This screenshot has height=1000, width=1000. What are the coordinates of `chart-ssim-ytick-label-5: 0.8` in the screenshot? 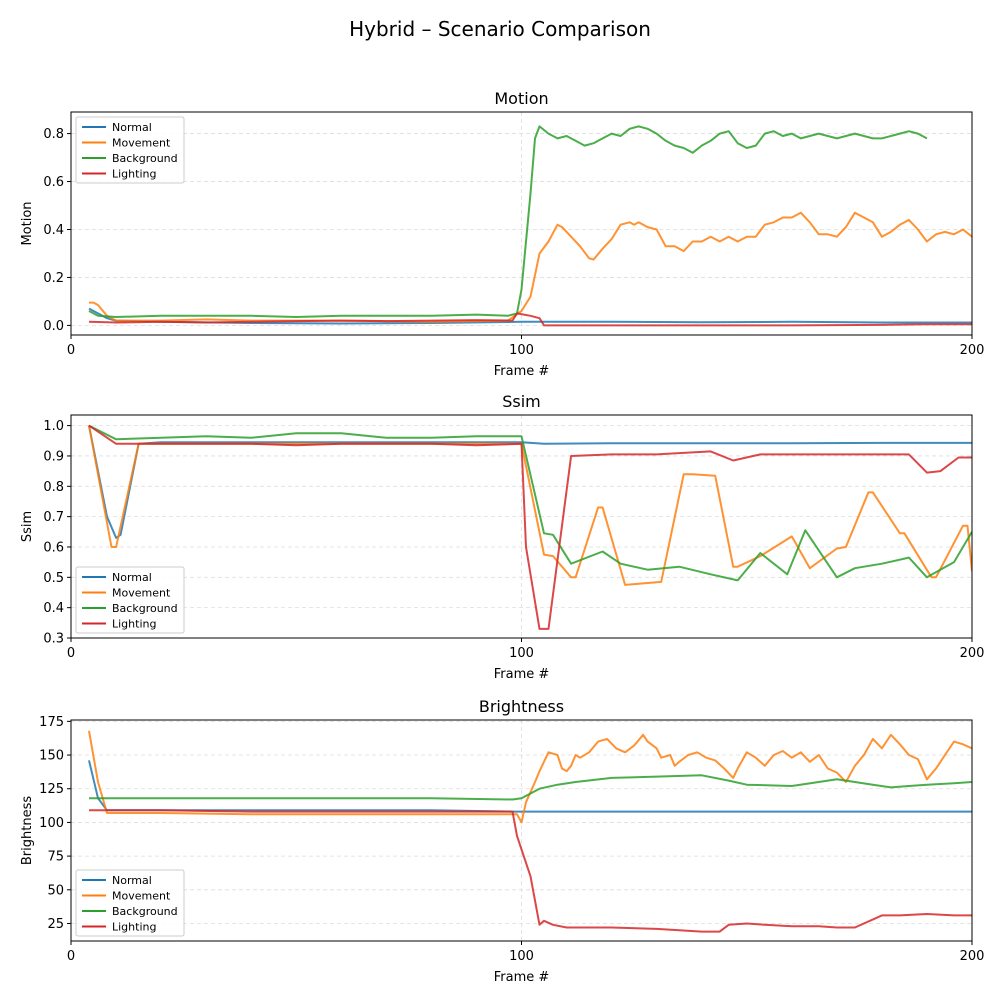 It's located at (53, 487).